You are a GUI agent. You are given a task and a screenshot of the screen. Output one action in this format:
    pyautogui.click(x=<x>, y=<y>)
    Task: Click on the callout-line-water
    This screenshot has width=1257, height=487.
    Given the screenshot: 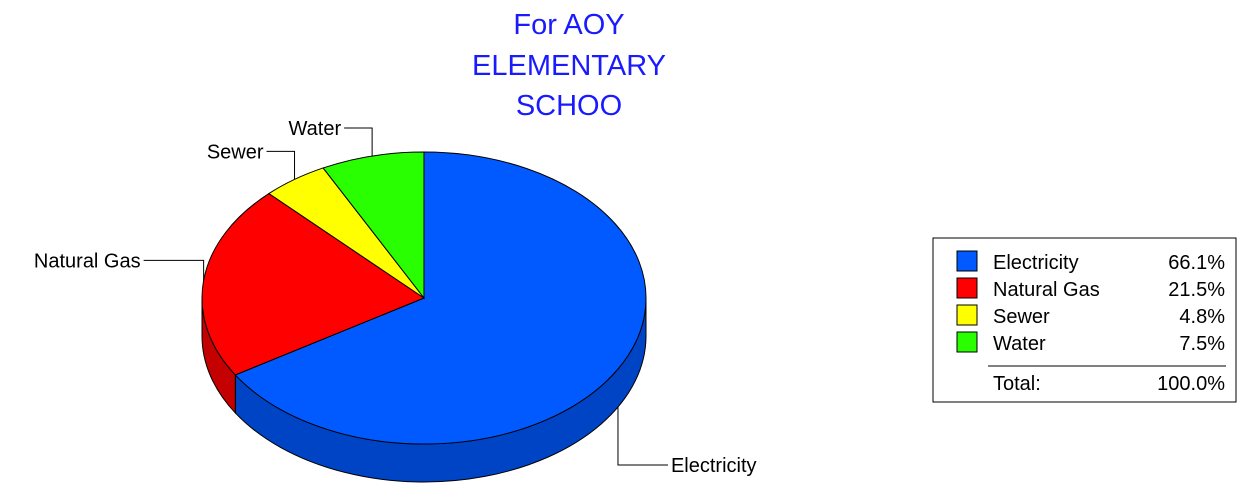 What is the action you would take?
    pyautogui.click(x=358, y=142)
    